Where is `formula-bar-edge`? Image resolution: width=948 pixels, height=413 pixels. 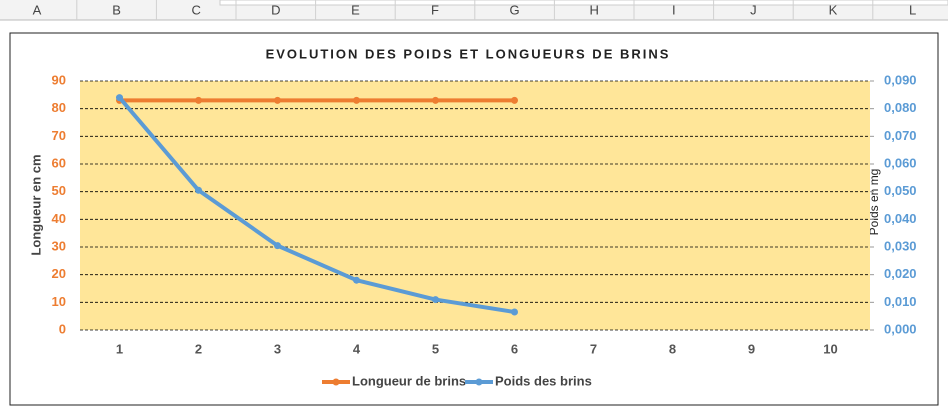
formula-bar-edge is located at coordinates (583, 3).